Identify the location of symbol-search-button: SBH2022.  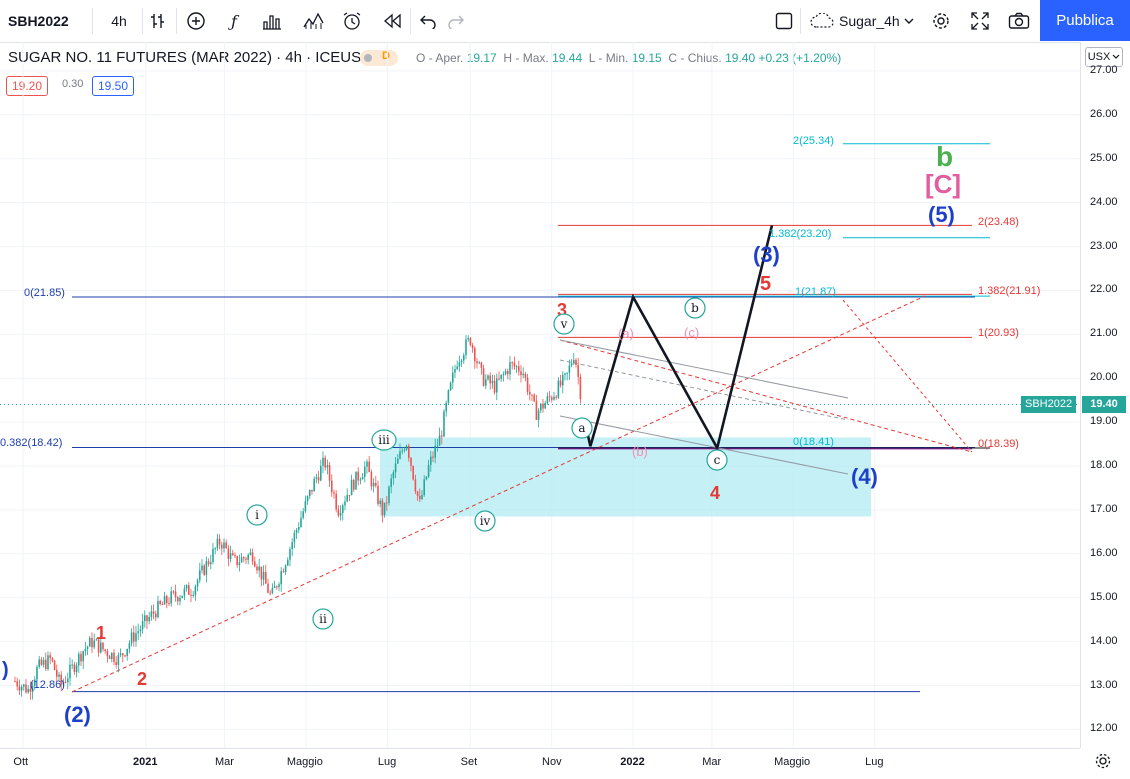
(38, 21).